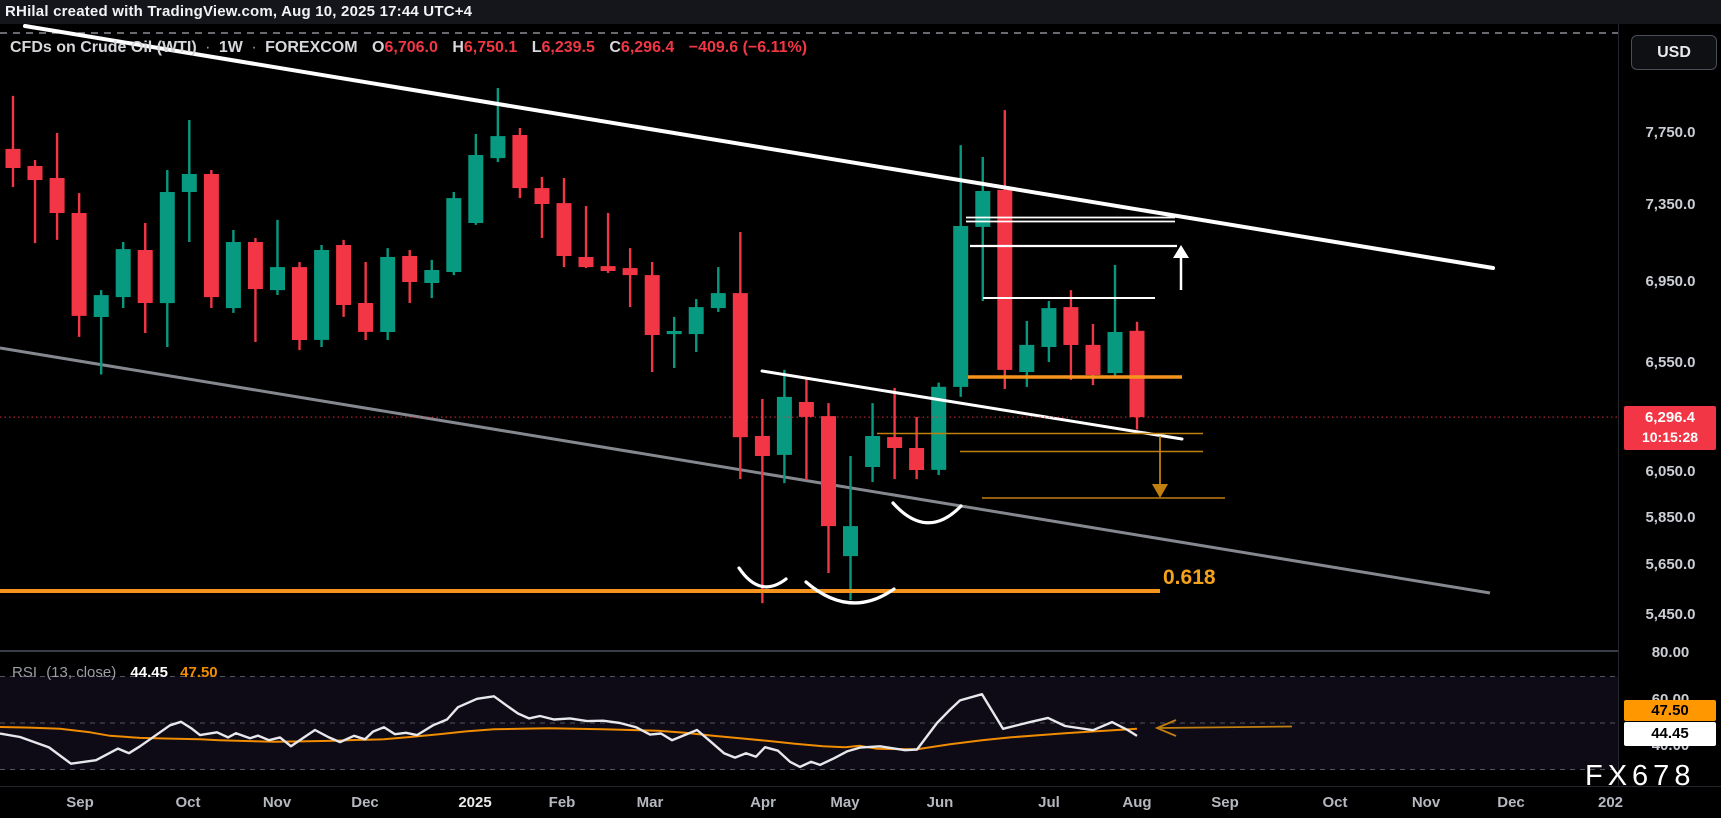  I want to click on rsi-tick-label: 80.00, so click(1670, 653).